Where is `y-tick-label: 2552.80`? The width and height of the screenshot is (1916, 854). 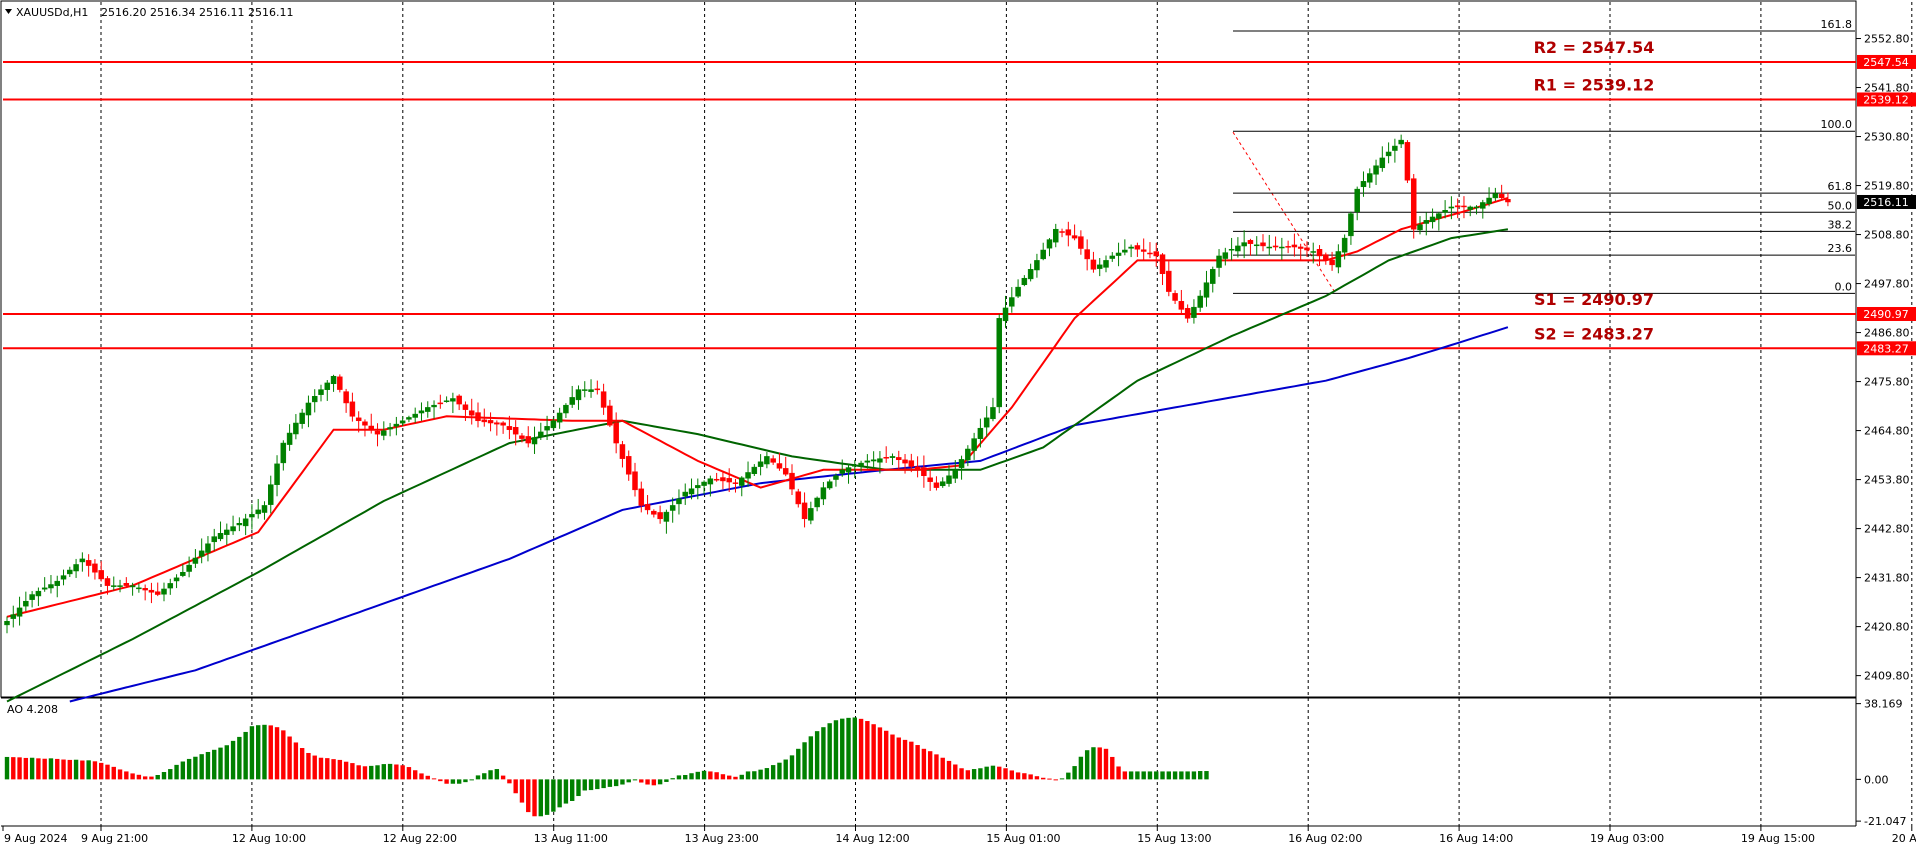
y-tick-label: 2552.80 is located at coordinates (1887, 39).